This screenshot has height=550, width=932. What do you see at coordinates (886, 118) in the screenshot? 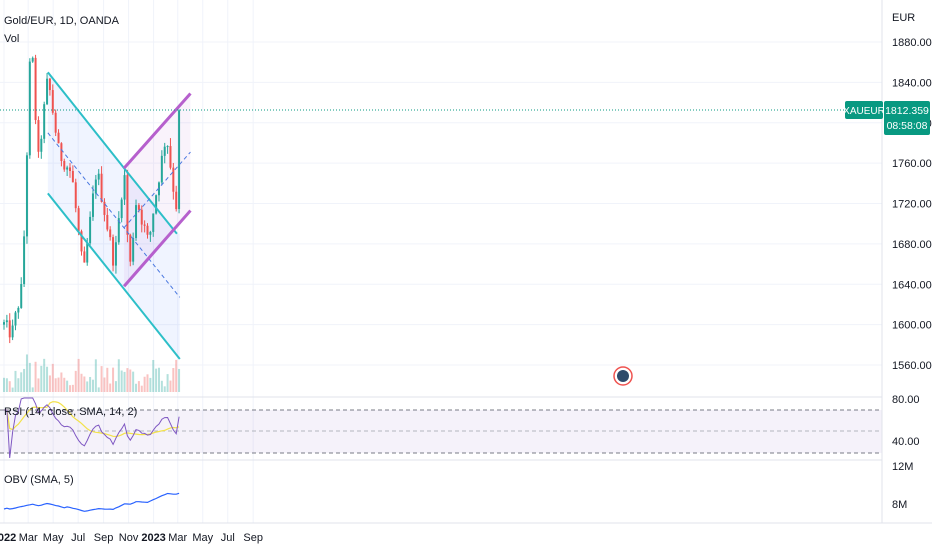
I see `last-price-badge: XAUEUR 1812.359 08:58:08` at bounding box center [886, 118].